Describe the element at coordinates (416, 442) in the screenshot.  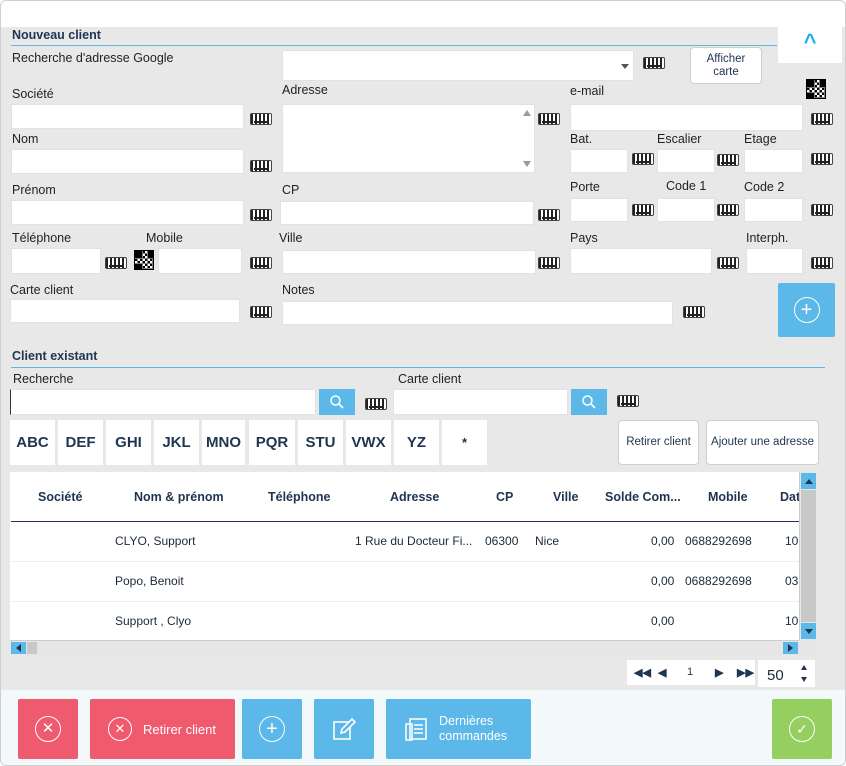
I see `alpha-filter-yz: YZ` at that location.